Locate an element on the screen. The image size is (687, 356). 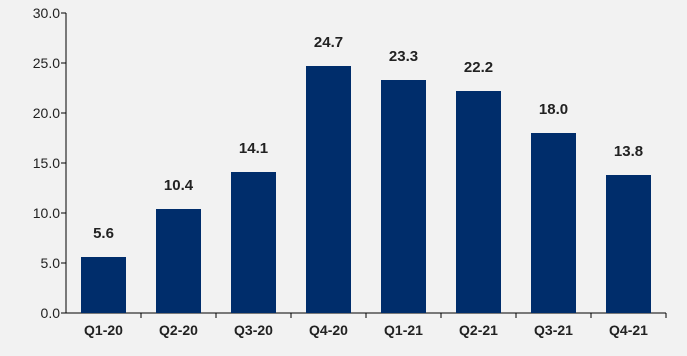
y-tick-label: 5.0 is located at coordinates (51, 263).